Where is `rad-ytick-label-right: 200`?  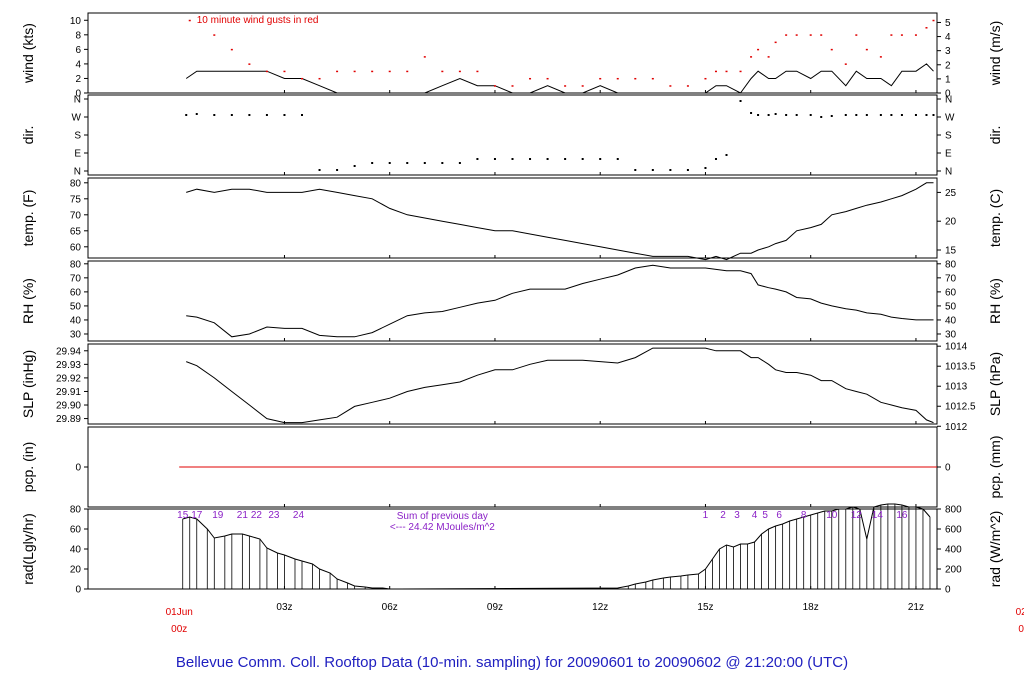
rad-ytick-label-right: 200 is located at coordinates (953, 570).